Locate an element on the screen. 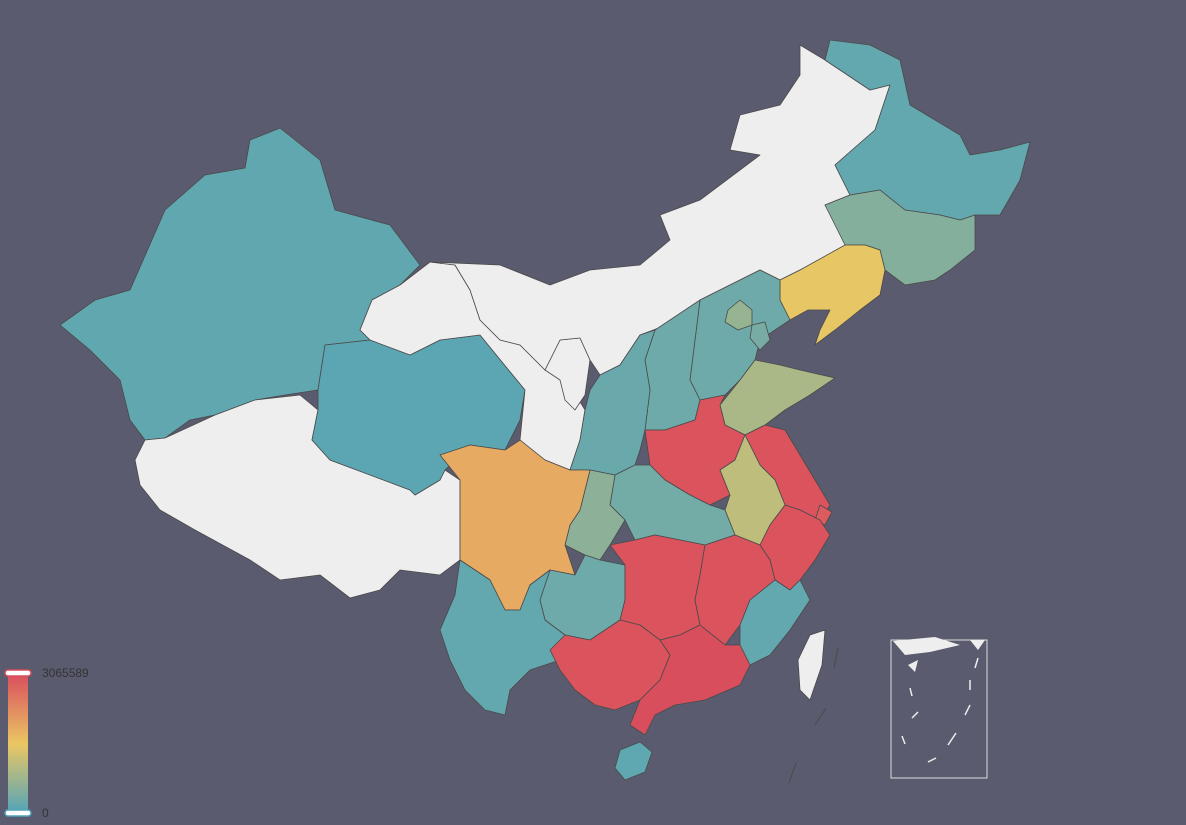 Image resolution: width=1186 pixels, height=825 pixels. visual-map-handle-min is located at coordinates (18, 813).